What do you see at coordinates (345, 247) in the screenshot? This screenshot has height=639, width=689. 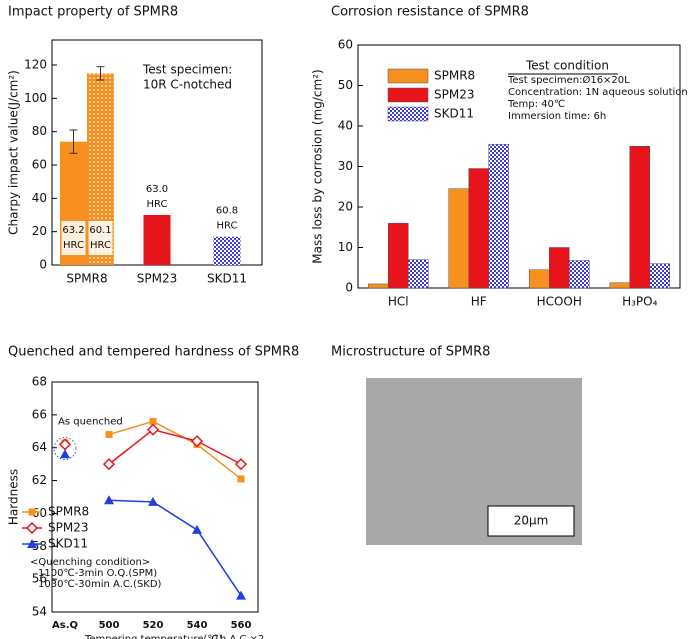 I see `y-tick-label: 10` at bounding box center [345, 247].